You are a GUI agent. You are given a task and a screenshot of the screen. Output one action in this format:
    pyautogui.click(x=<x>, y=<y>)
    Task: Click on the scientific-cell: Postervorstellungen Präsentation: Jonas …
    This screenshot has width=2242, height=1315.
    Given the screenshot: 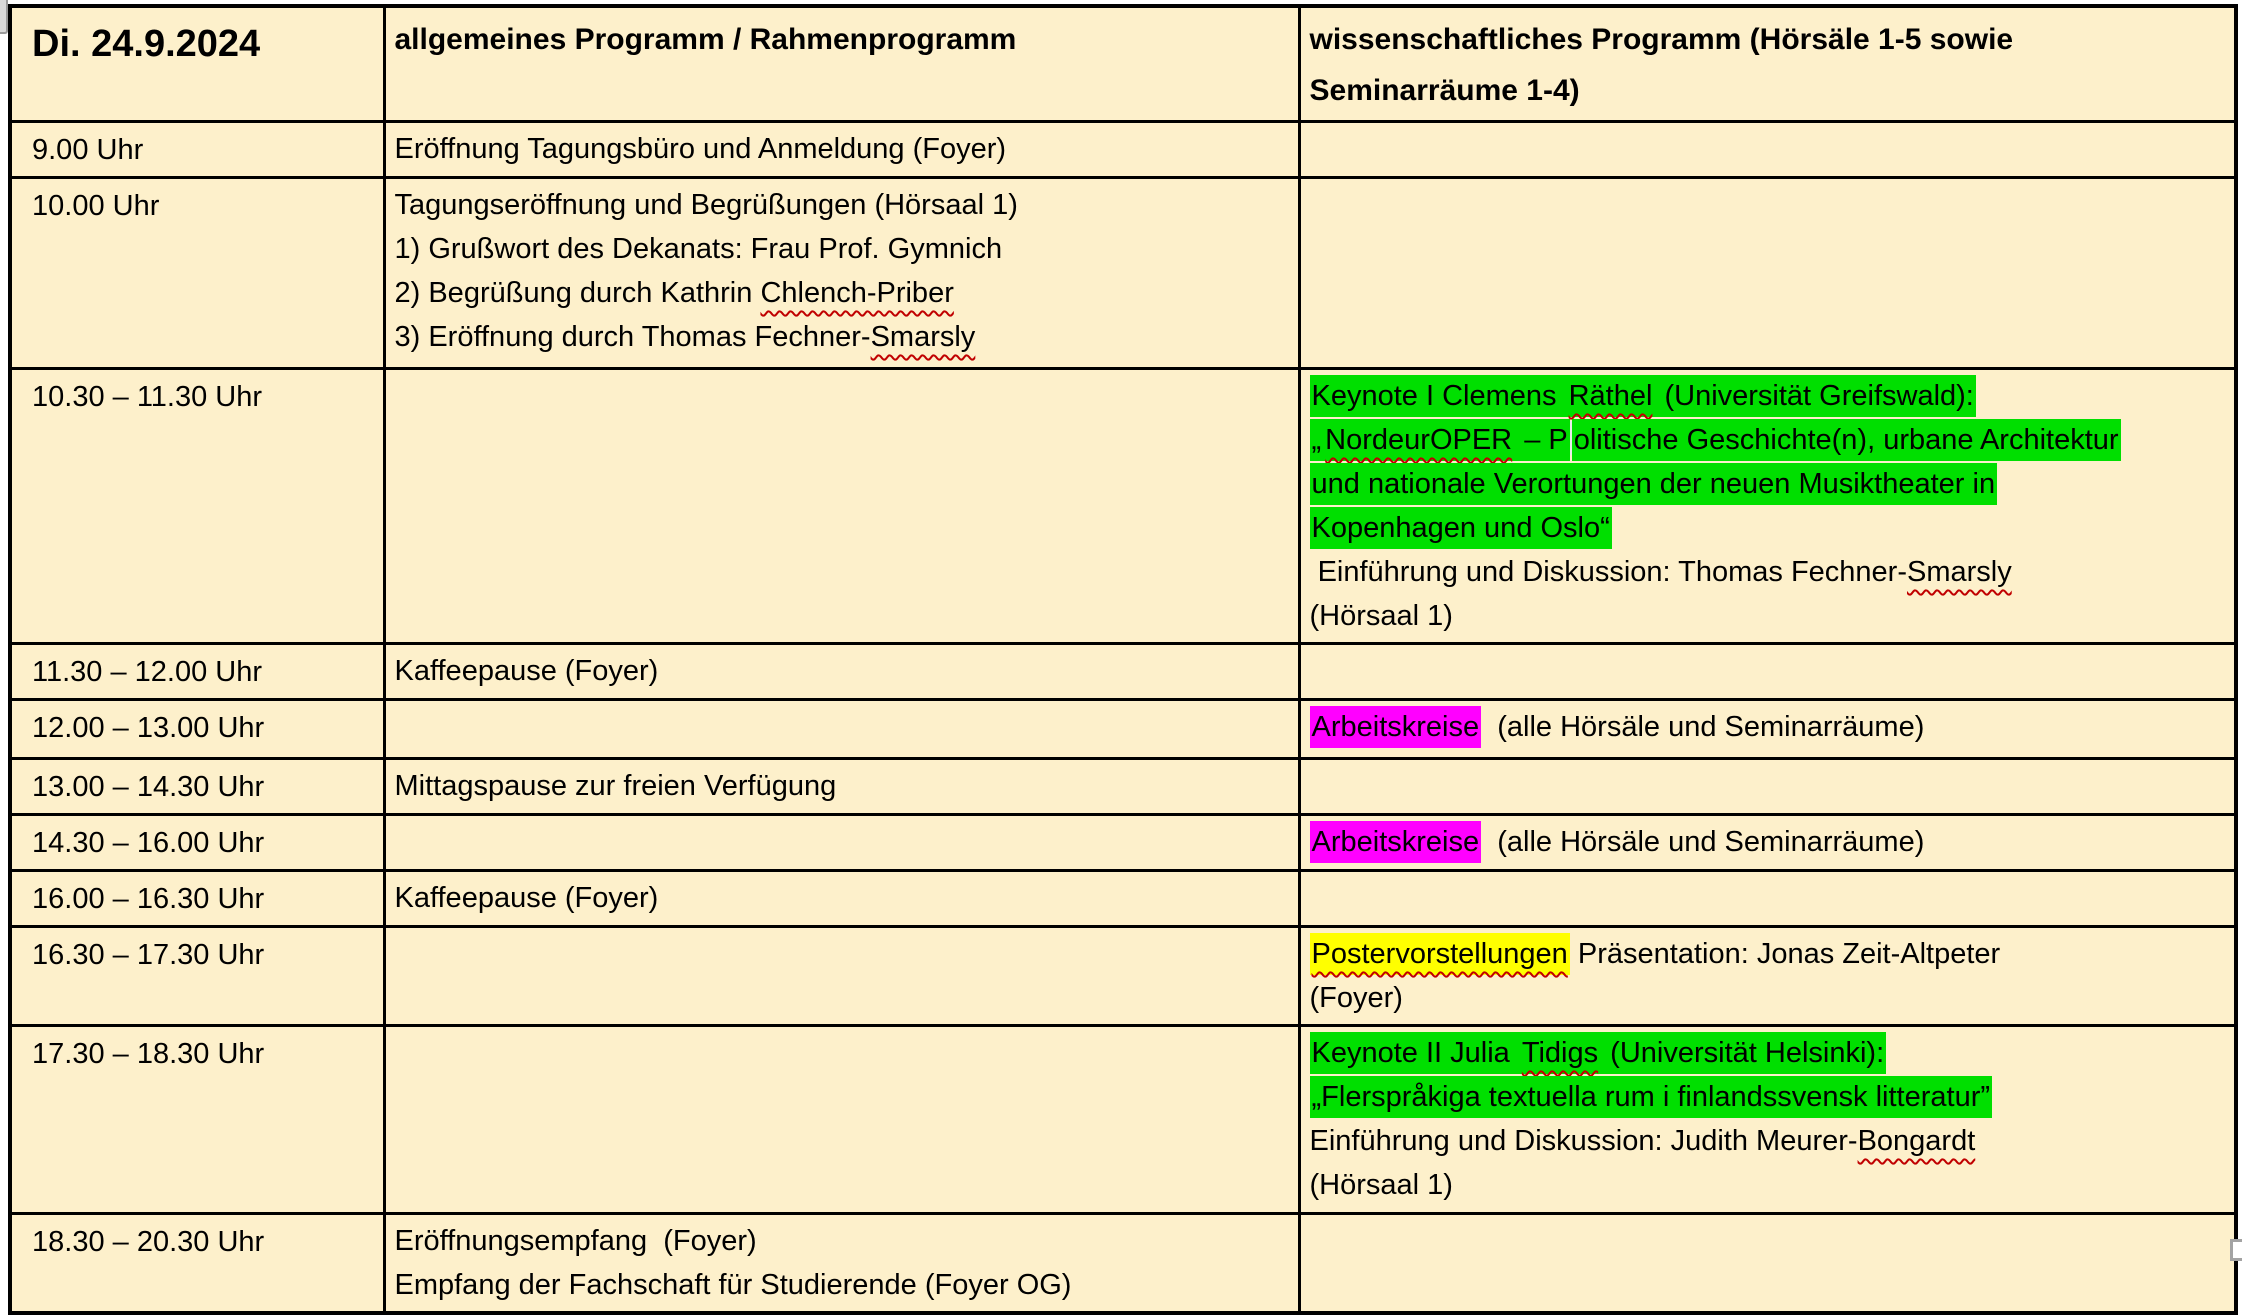 What is the action you would take?
    pyautogui.click(x=1767, y=976)
    